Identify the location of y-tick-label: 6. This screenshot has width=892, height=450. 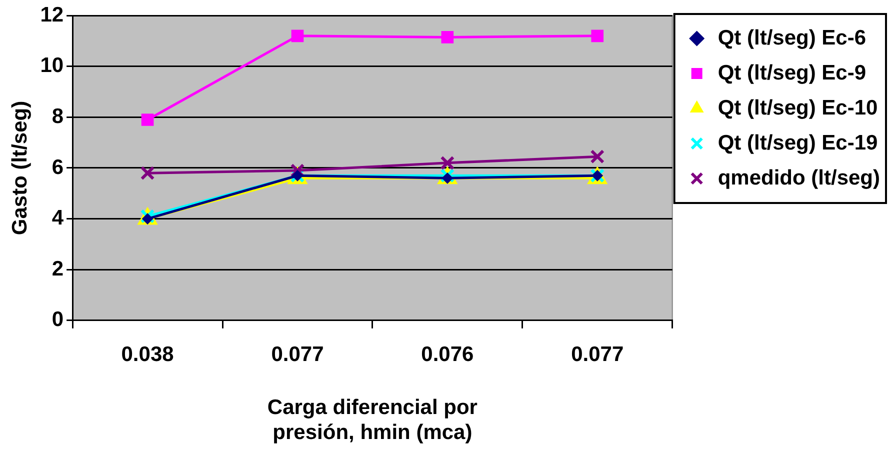
(58, 167).